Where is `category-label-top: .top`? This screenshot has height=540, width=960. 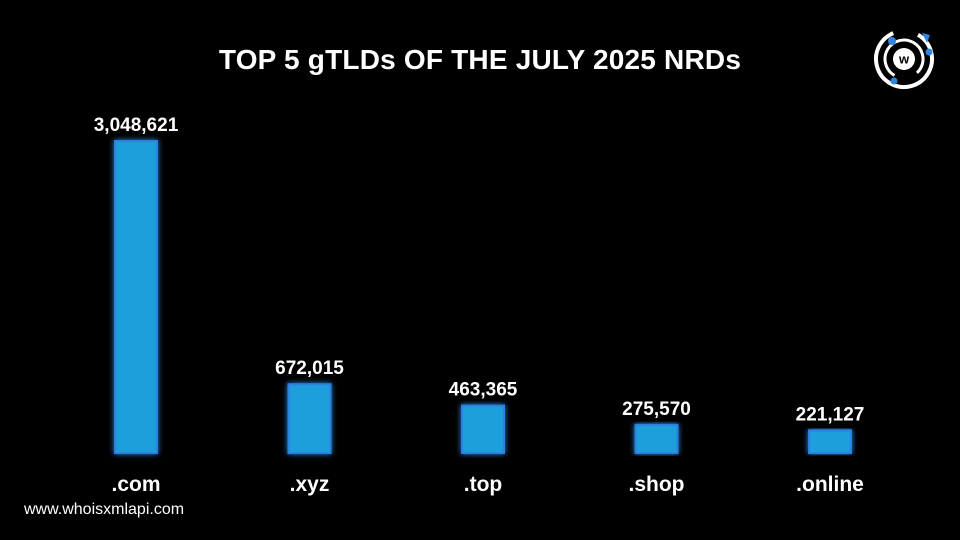
category-label-top: .top is located at coordinates (483, 484).